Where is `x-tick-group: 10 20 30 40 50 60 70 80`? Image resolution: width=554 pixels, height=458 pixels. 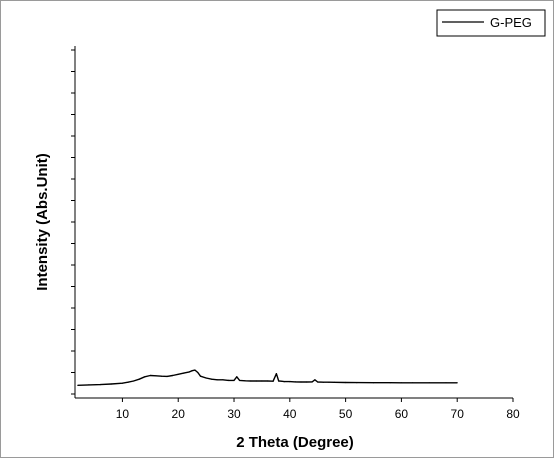 x-tick-group: 10 20 30 40 50 60 70 80 is located at coordinates (318, 409).